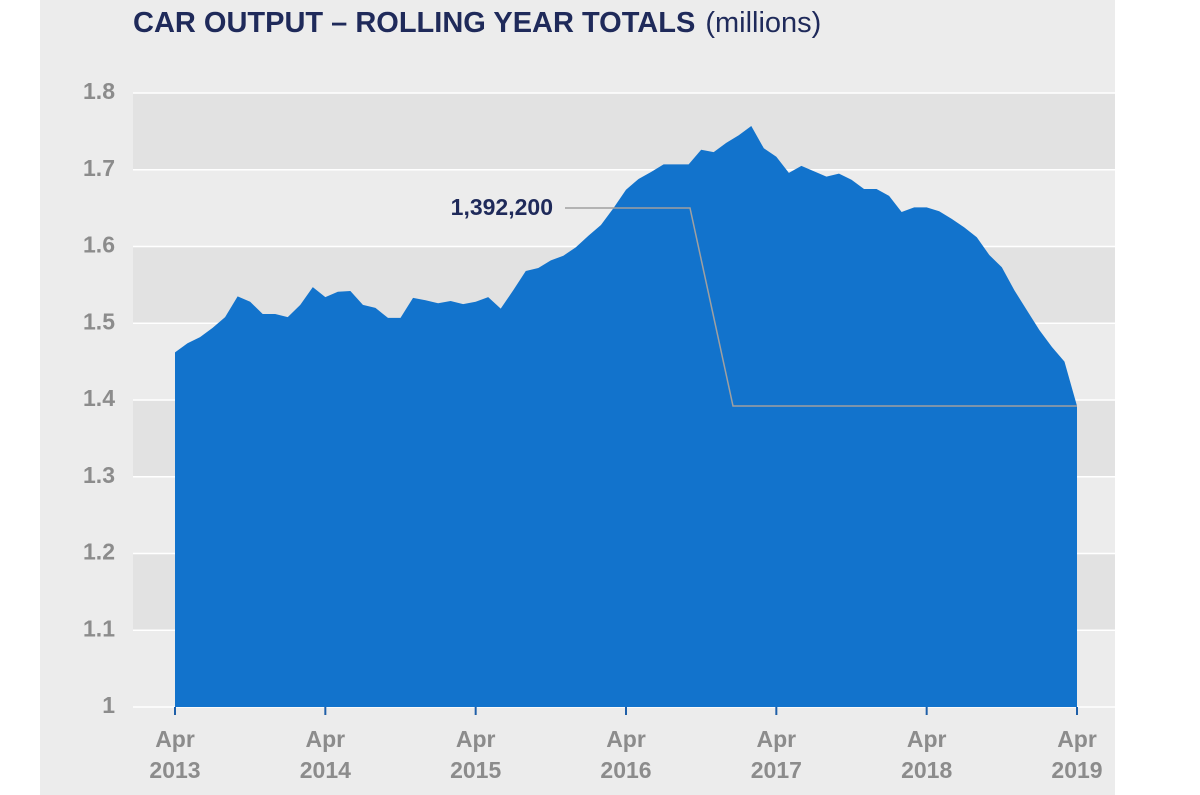 The height and width of the screenshot is (795, 1200). Describe the element at coordinates (99, 475) in the screenshot. I see `y-tick-label: 1.3` at that location.